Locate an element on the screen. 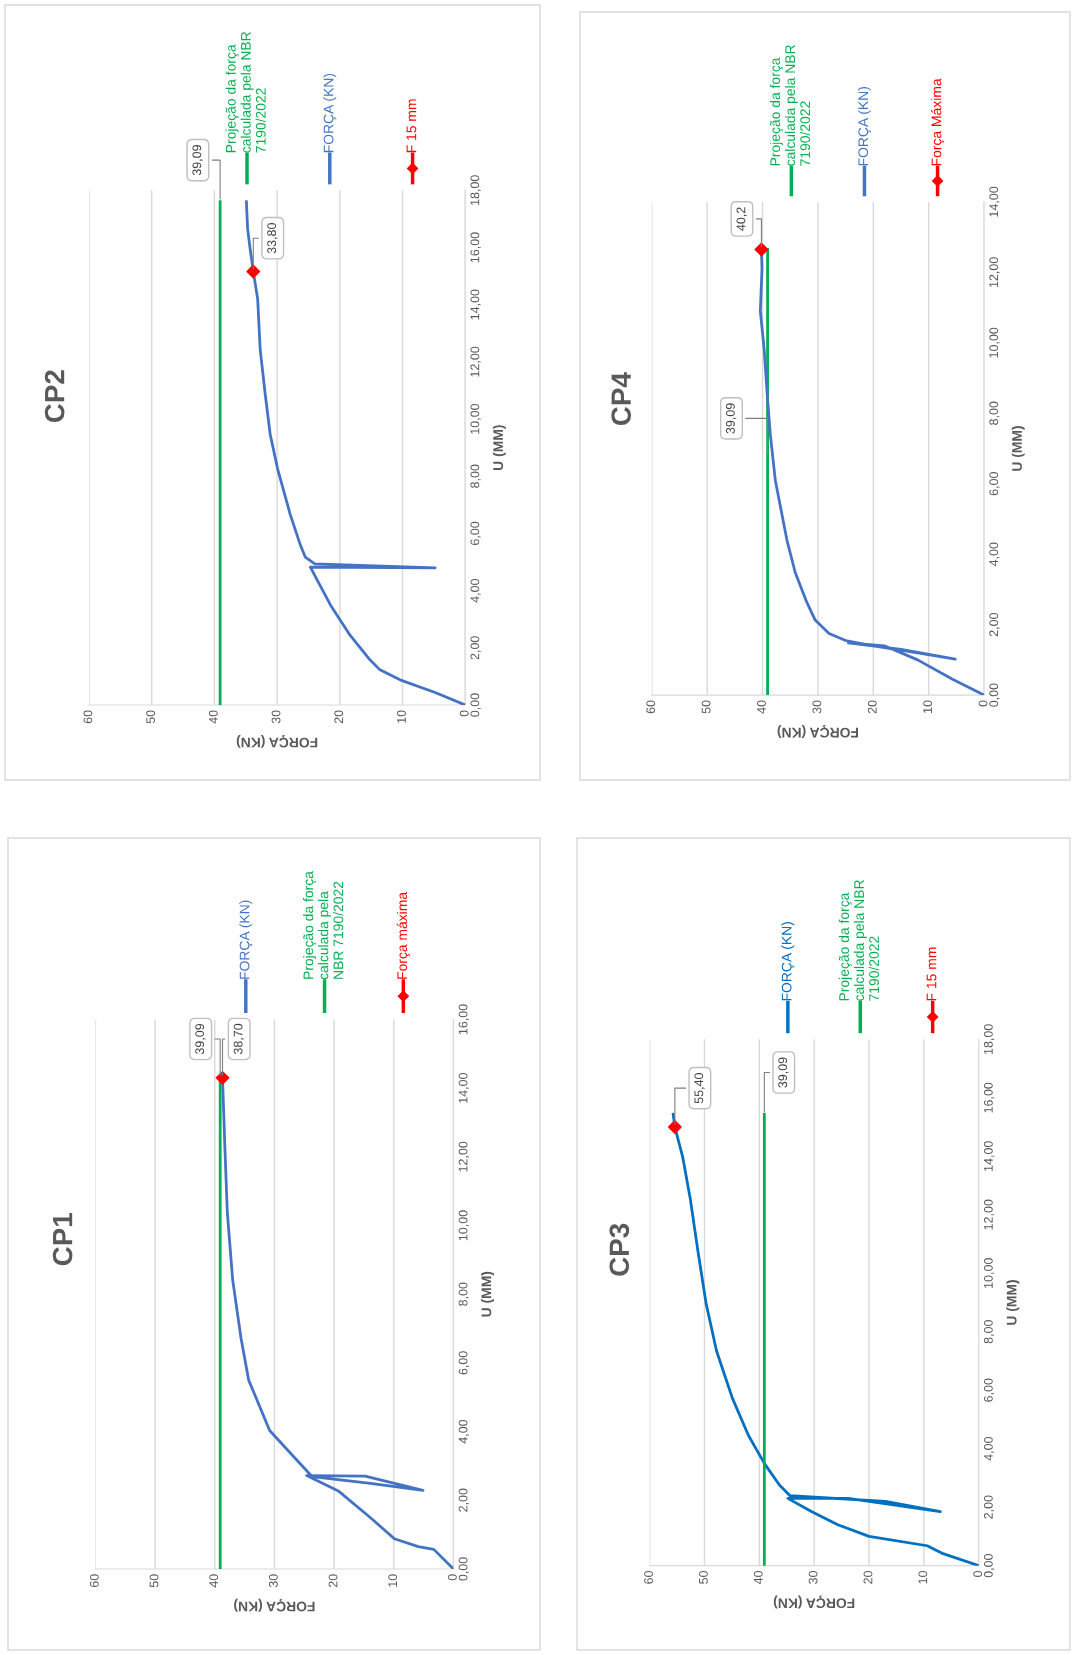  annotation: 38,70 is located at coordinates (239, 1039).